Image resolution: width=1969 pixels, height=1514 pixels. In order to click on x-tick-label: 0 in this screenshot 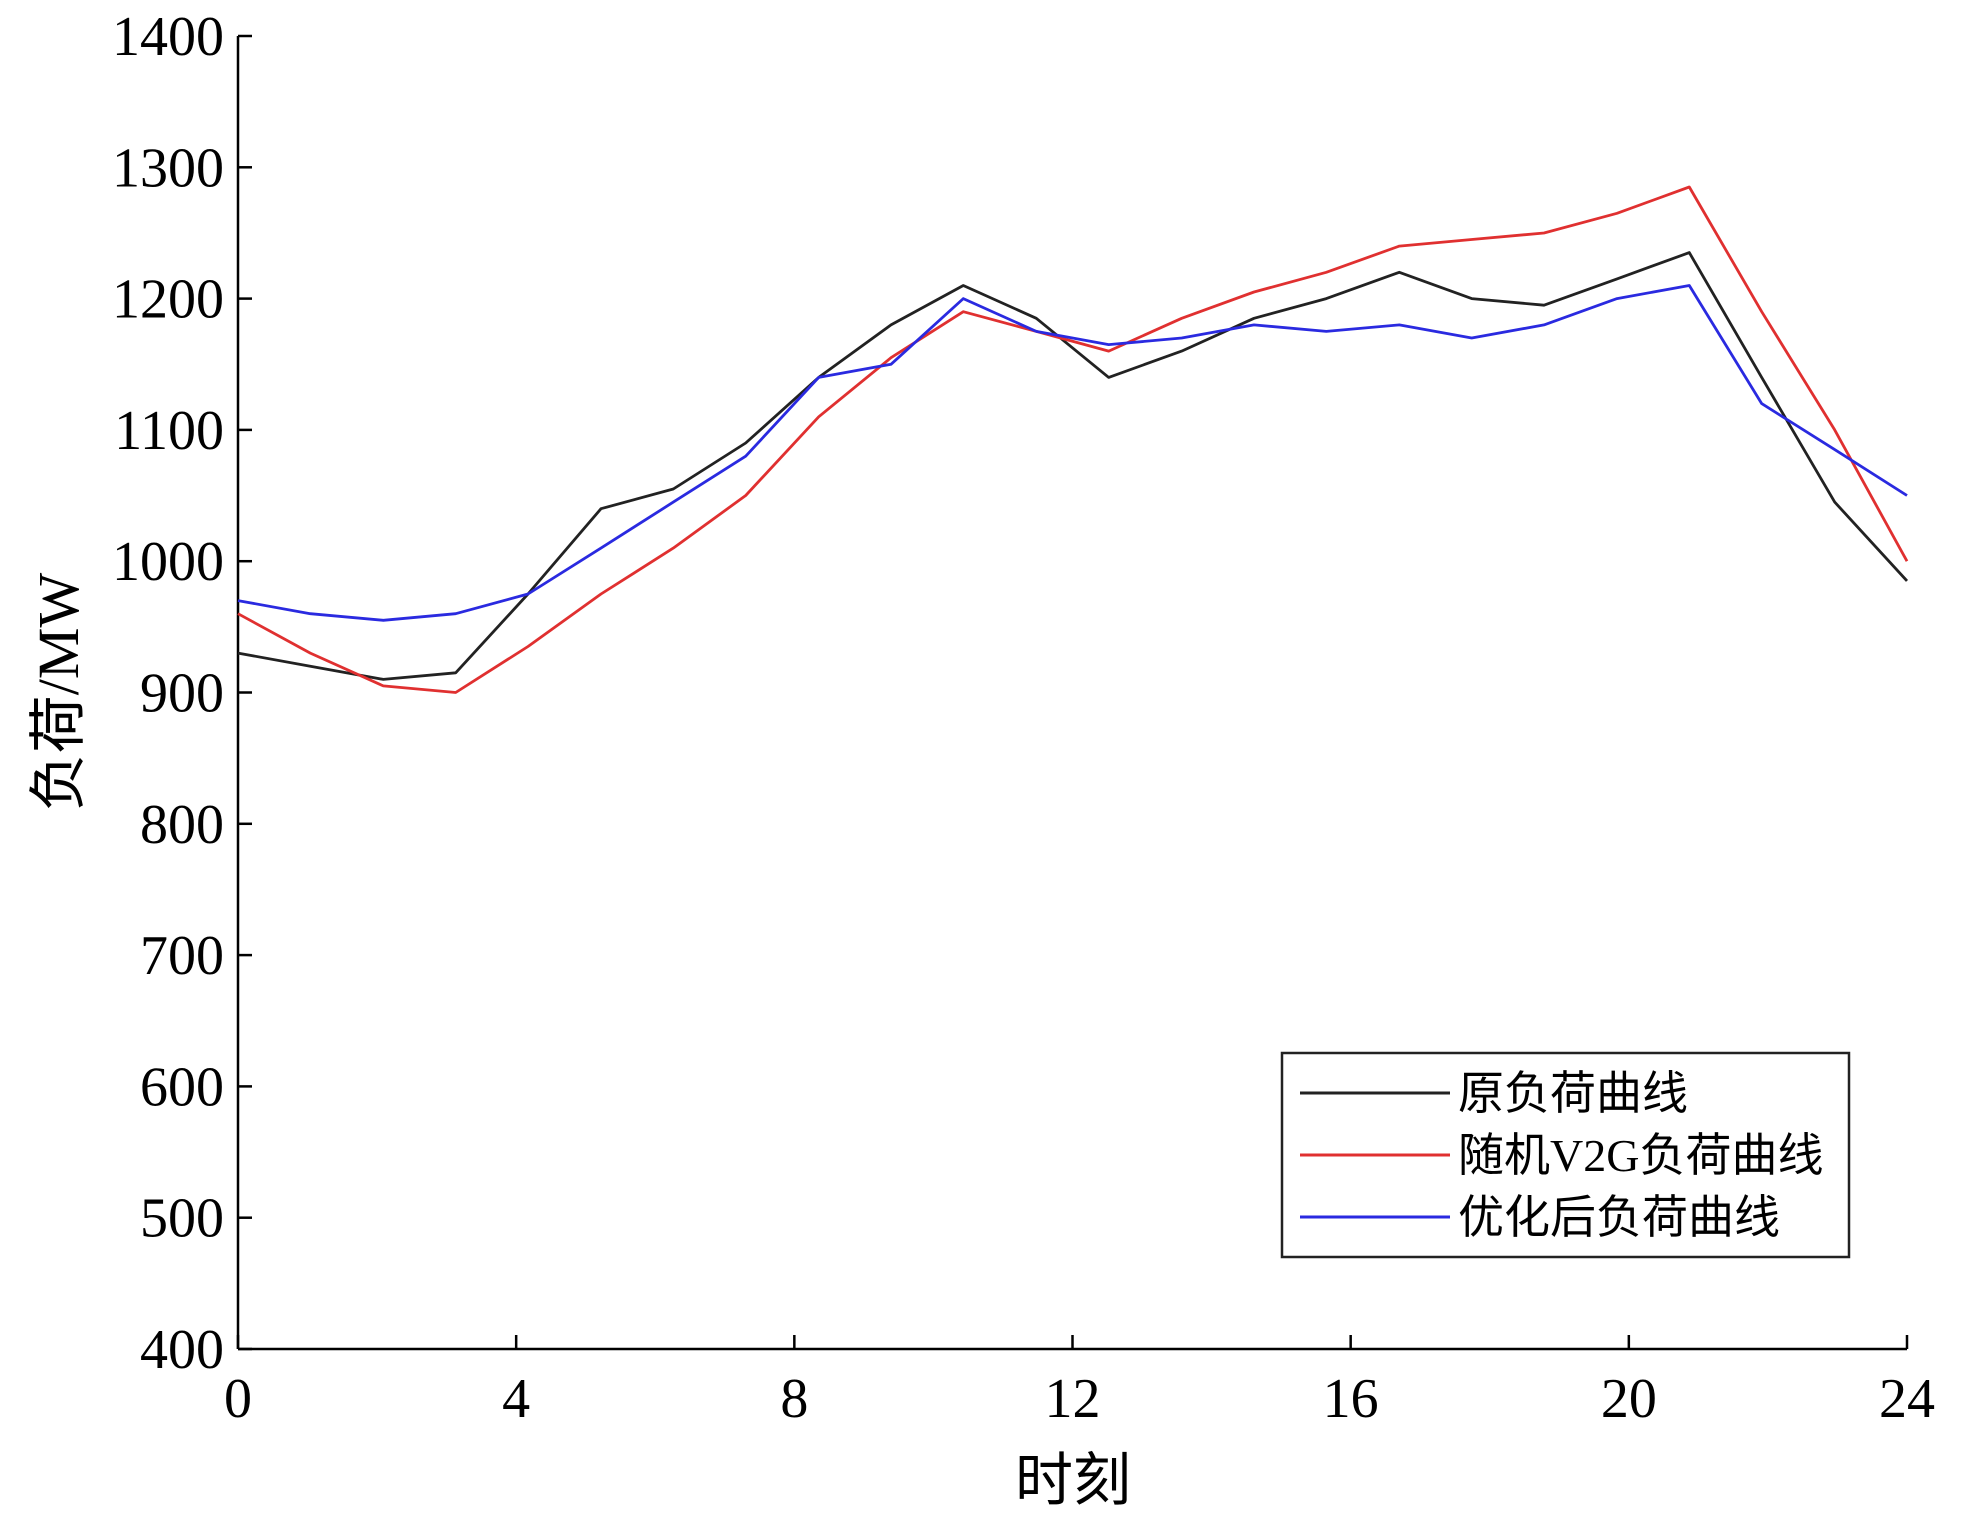, I will do `click(238, 1399)`.